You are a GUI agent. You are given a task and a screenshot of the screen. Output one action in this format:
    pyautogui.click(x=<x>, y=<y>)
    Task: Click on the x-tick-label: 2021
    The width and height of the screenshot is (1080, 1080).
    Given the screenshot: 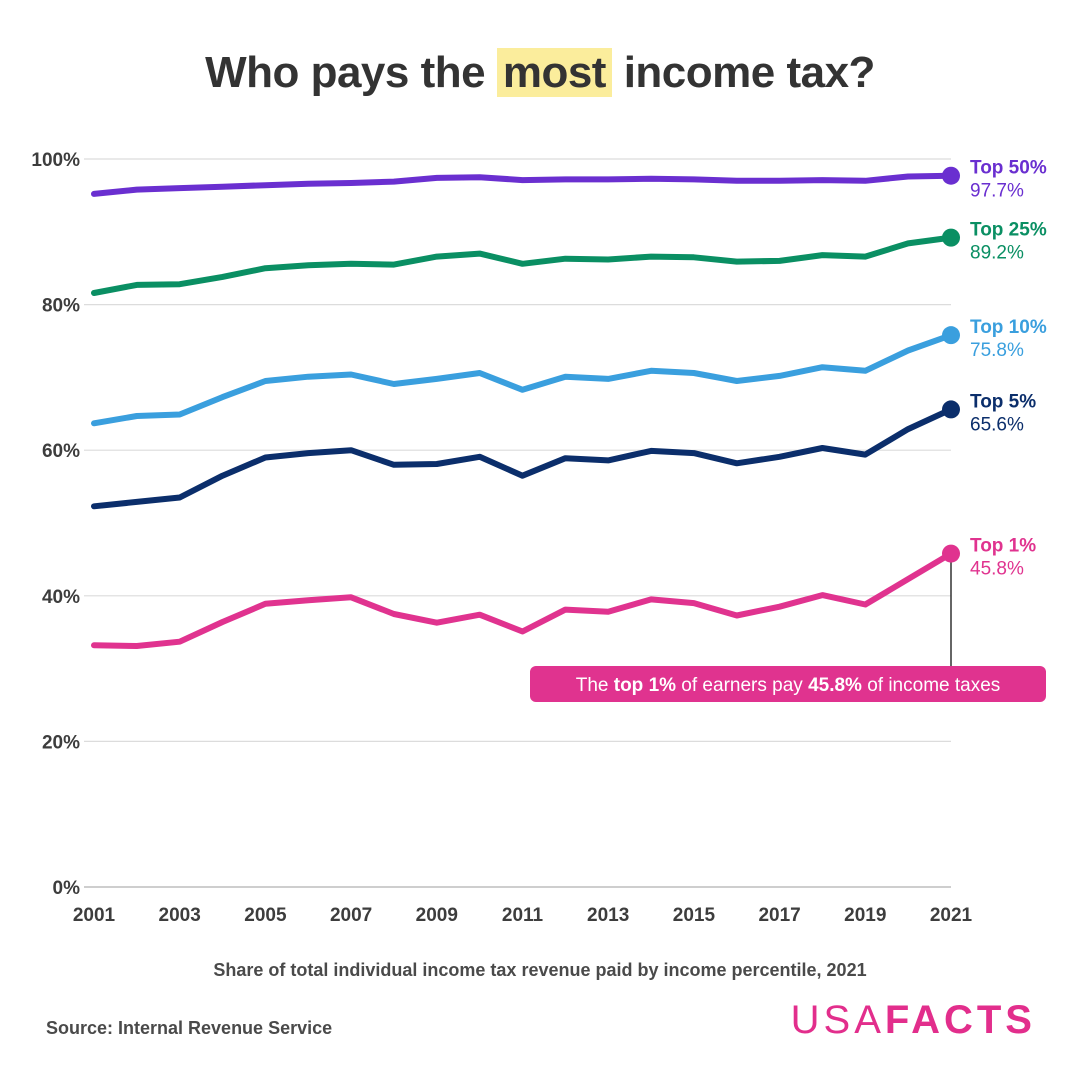 What is the action you would take?
    pyautogui.click(x=951, y=915)
    